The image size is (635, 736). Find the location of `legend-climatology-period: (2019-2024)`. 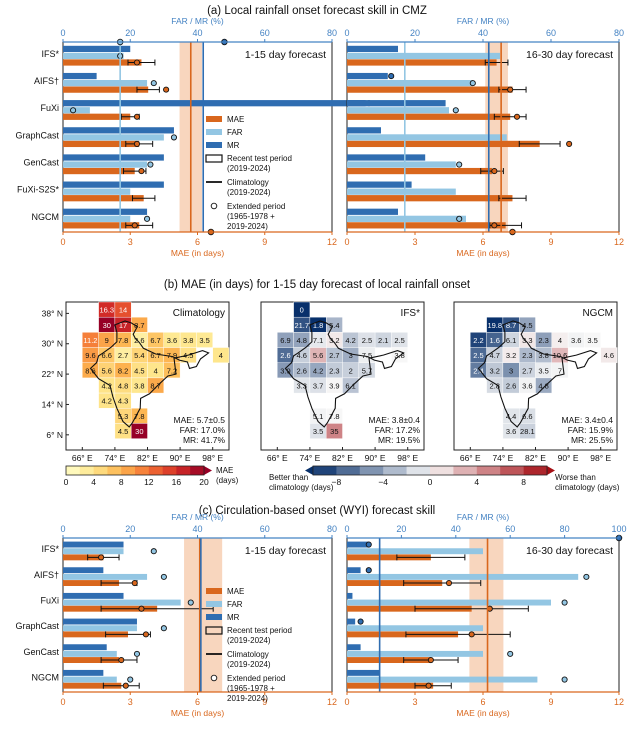

legend-climatology-period: (2019-2024) is located at coordinates (249, 192).